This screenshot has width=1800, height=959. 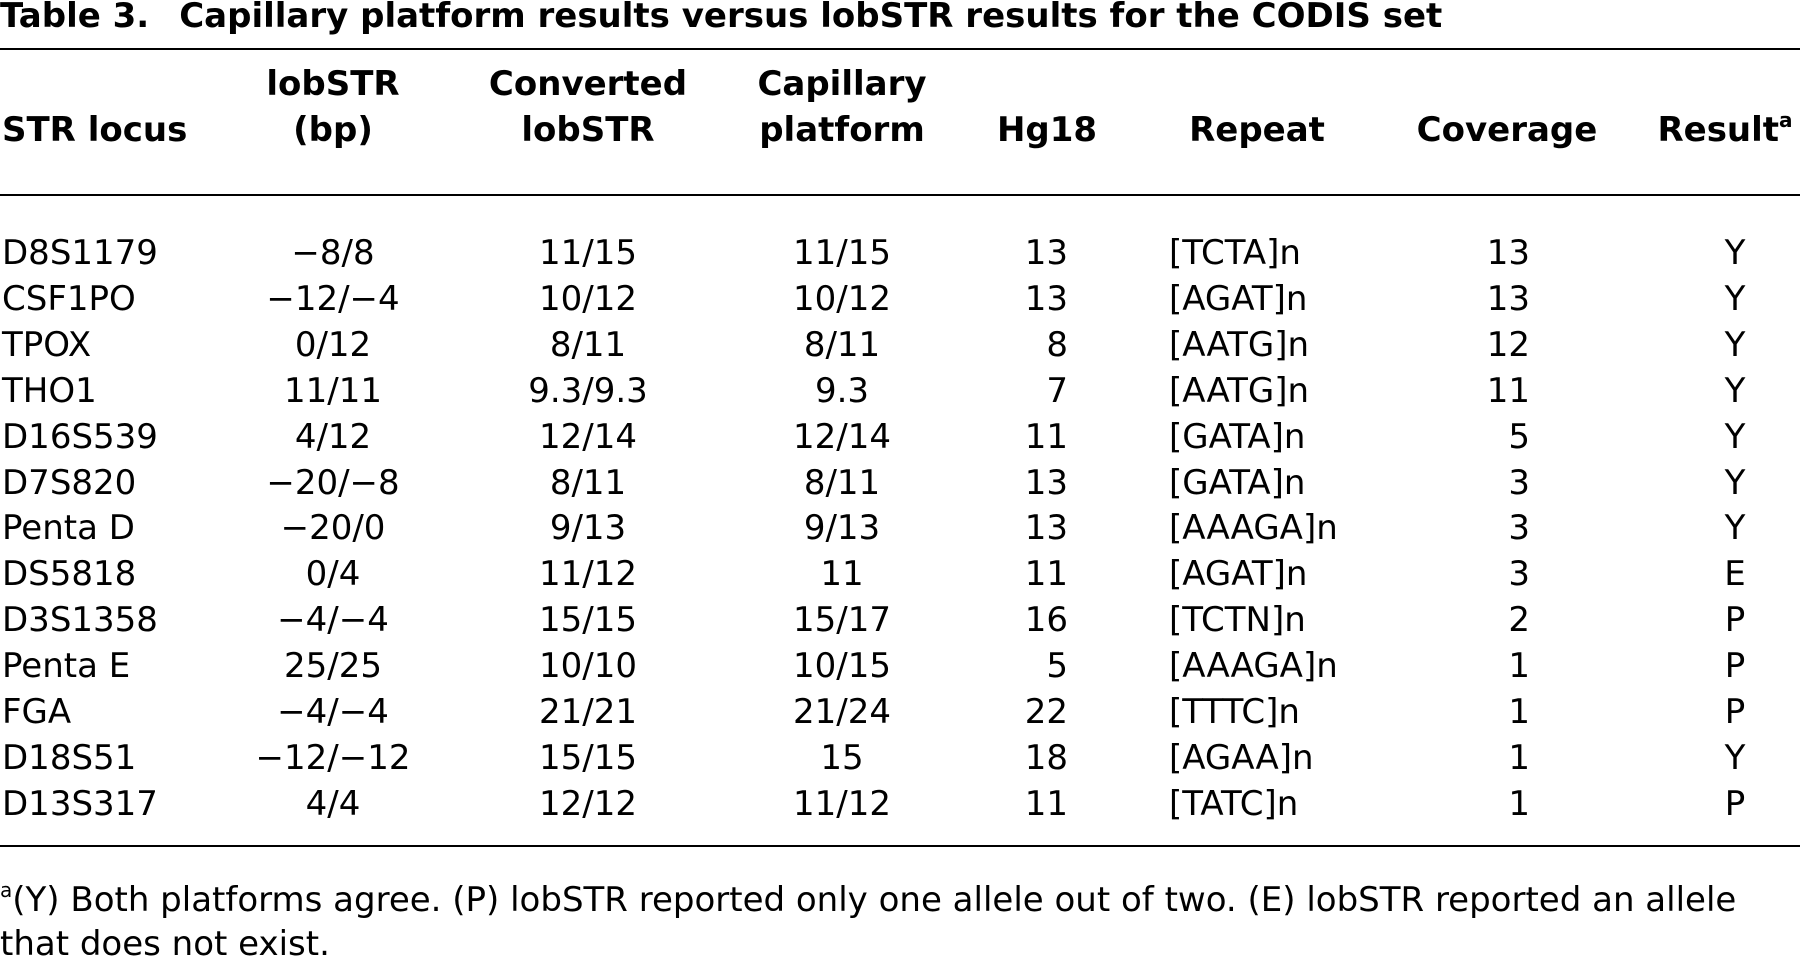 What do you see at coordinates (333, 482) in the screenshot?
I see `table-cell: −20/−8` at bounding box center [333, 482].